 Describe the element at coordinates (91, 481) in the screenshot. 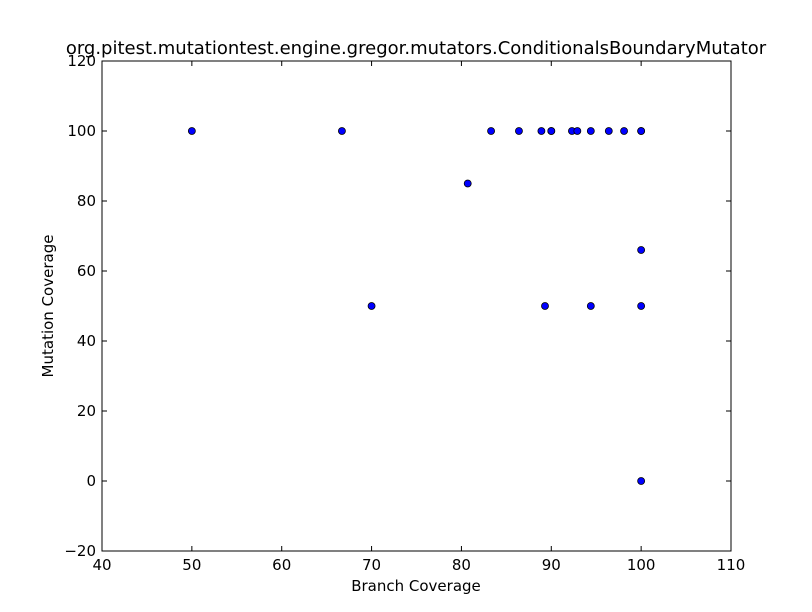

I see `y-tick-label: 0` at that location.